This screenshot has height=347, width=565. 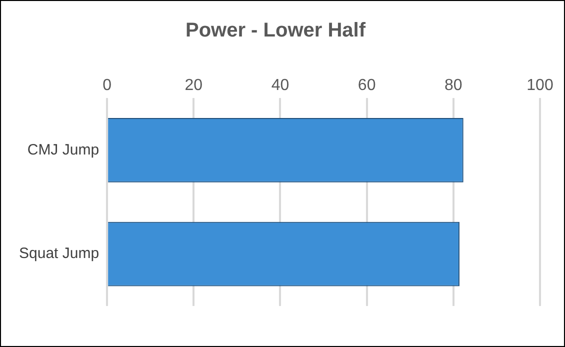 I want to click on chart-title: Power - Lower Half, so click(x=275, y=31).